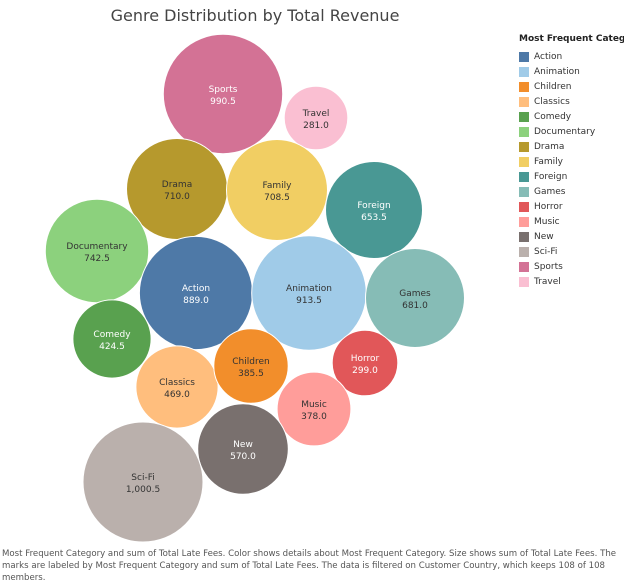 The width and height of the screenshot is (624, 588). I want to click on legend-label: Documentary, so click(565, 131).